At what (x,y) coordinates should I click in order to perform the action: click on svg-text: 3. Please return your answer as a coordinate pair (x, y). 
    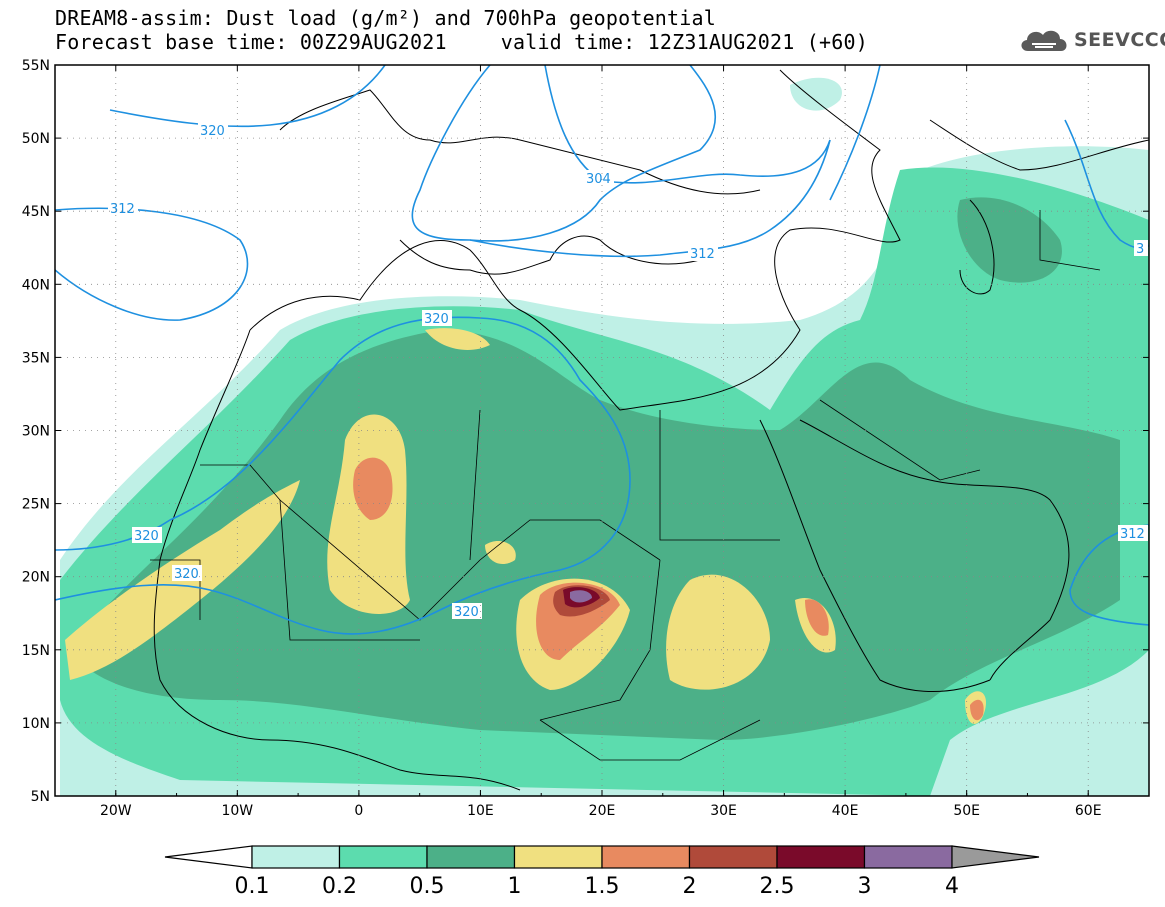
    Looking at the image, I should click on (1140, 249).